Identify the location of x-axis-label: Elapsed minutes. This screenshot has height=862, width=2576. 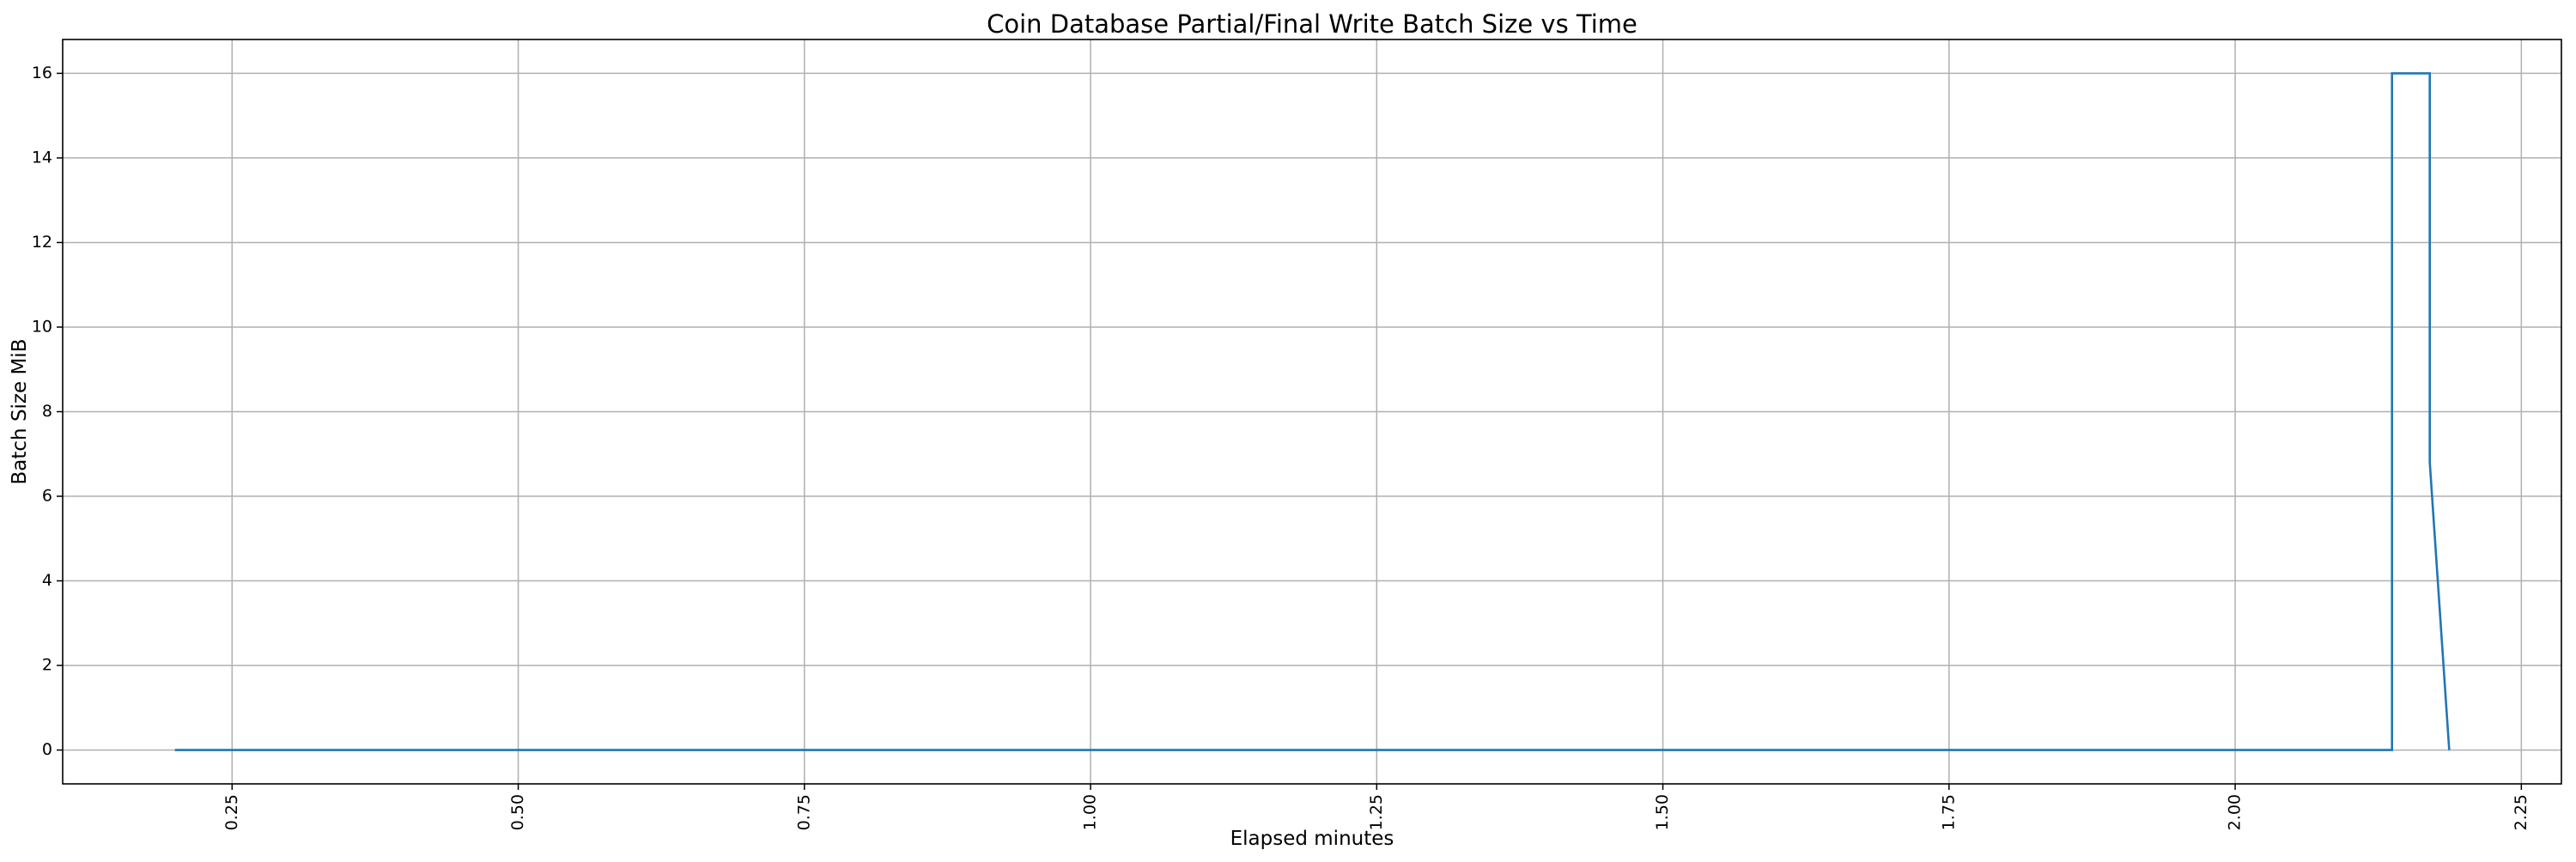
(1312, 839).